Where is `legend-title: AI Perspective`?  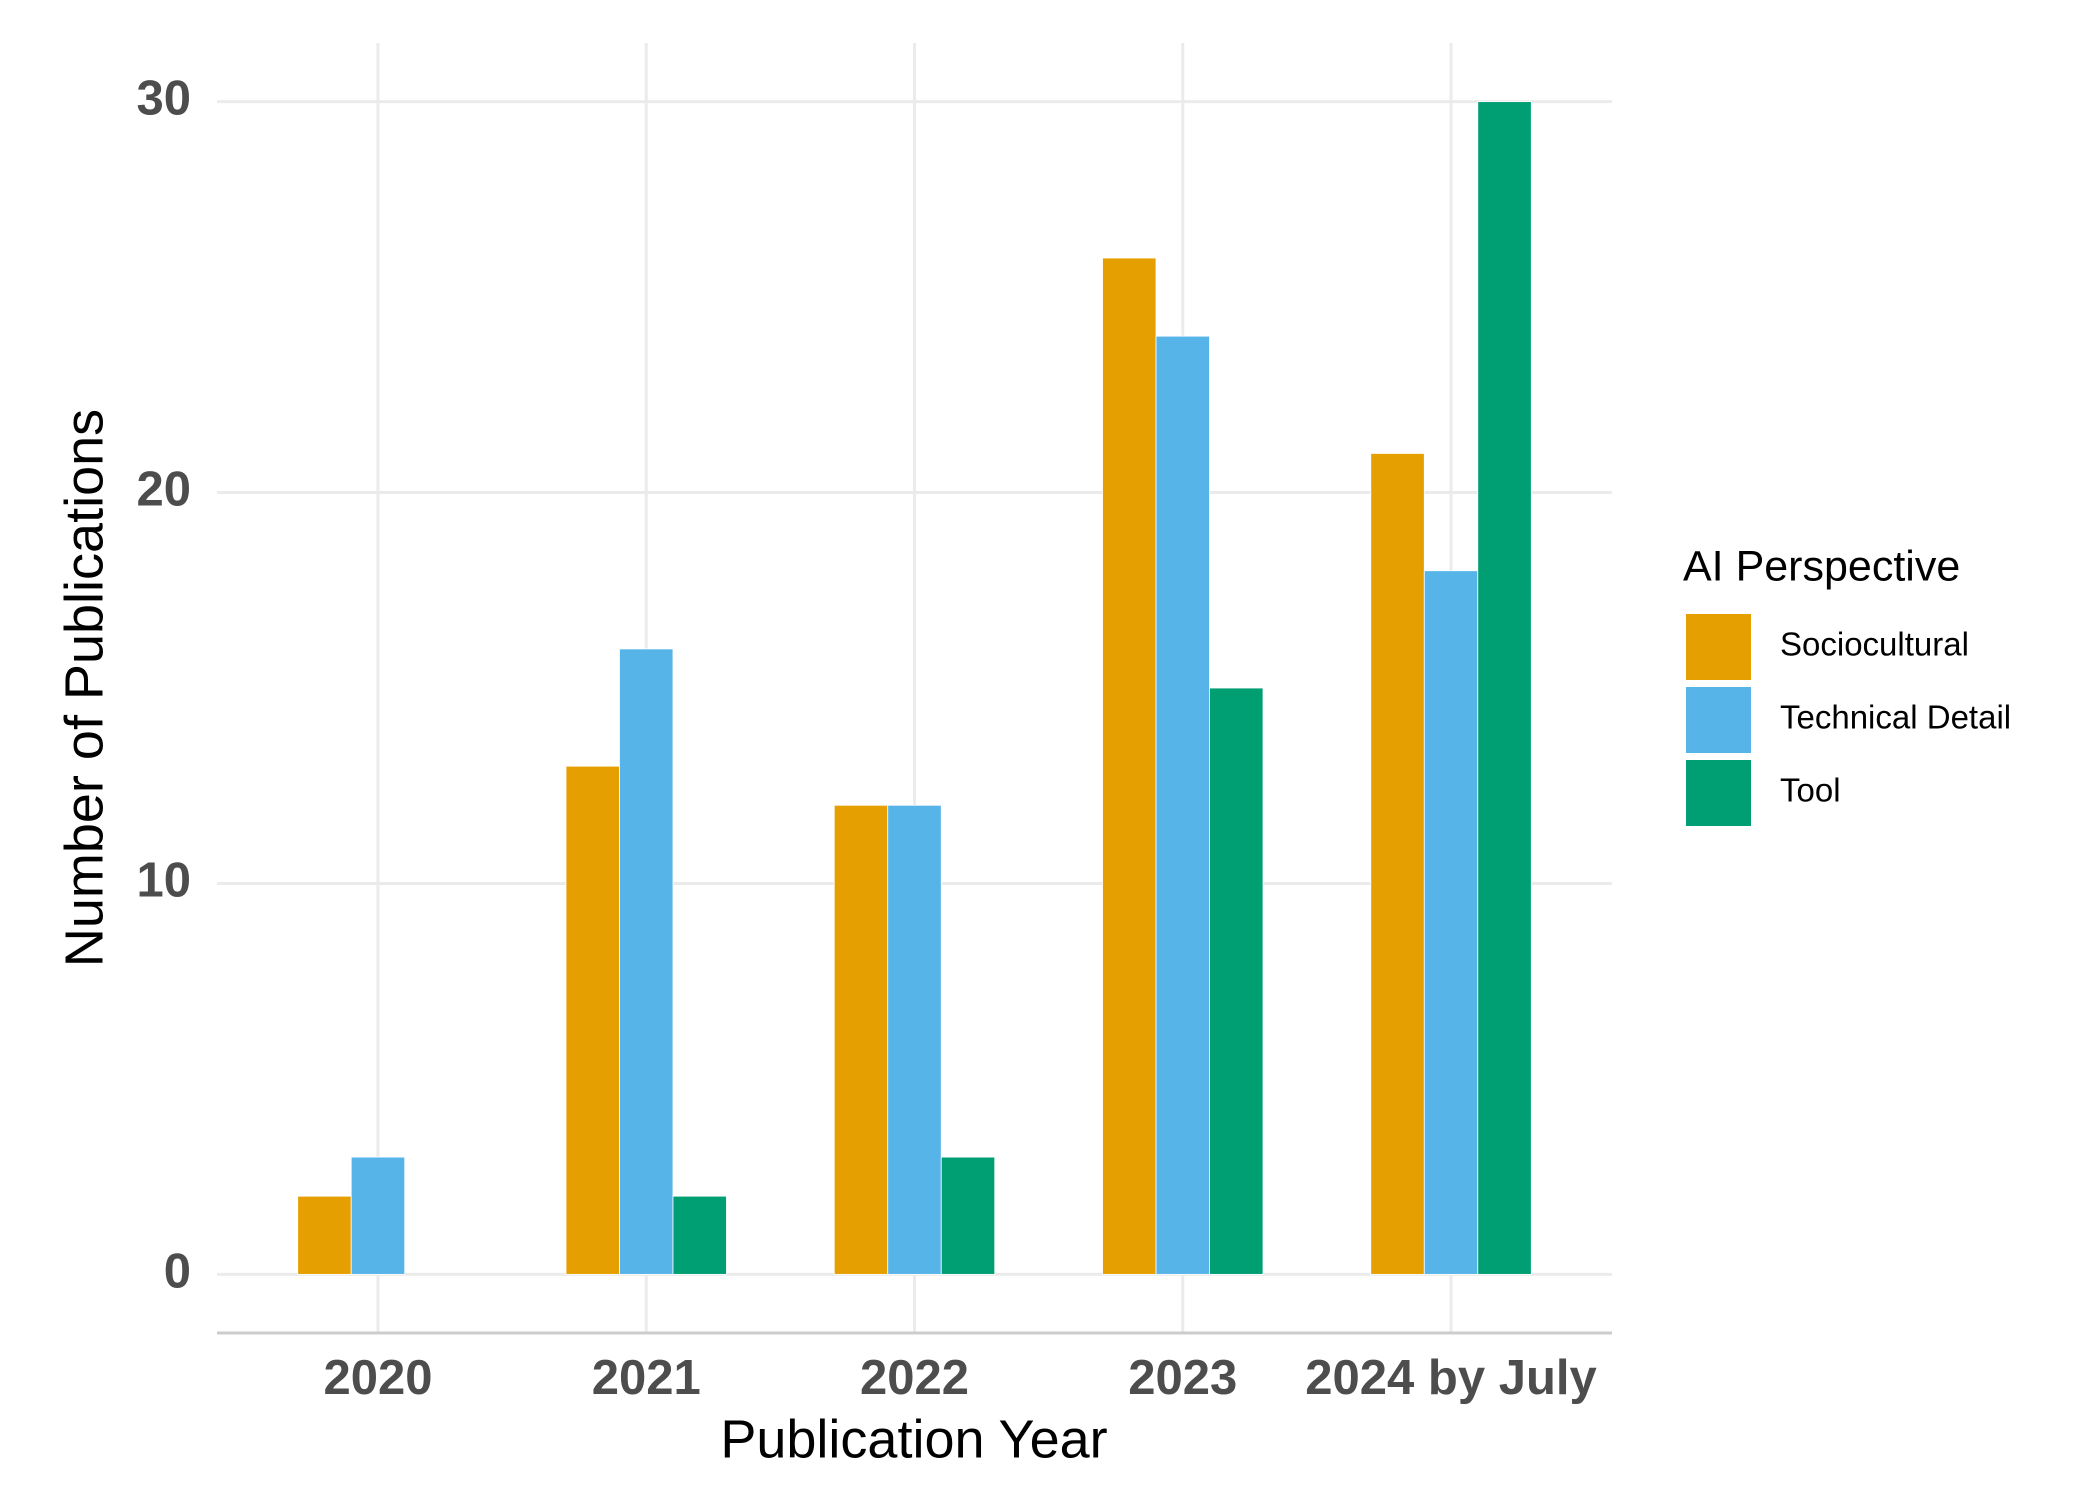
legend-title: AI Perspective is located at coordinates (1821, 566).